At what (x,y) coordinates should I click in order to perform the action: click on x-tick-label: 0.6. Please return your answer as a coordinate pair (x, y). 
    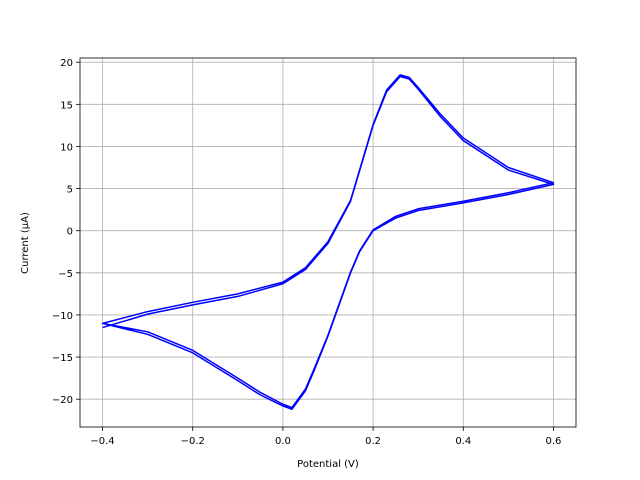
    Looking at the image, I should click on (554, 441).